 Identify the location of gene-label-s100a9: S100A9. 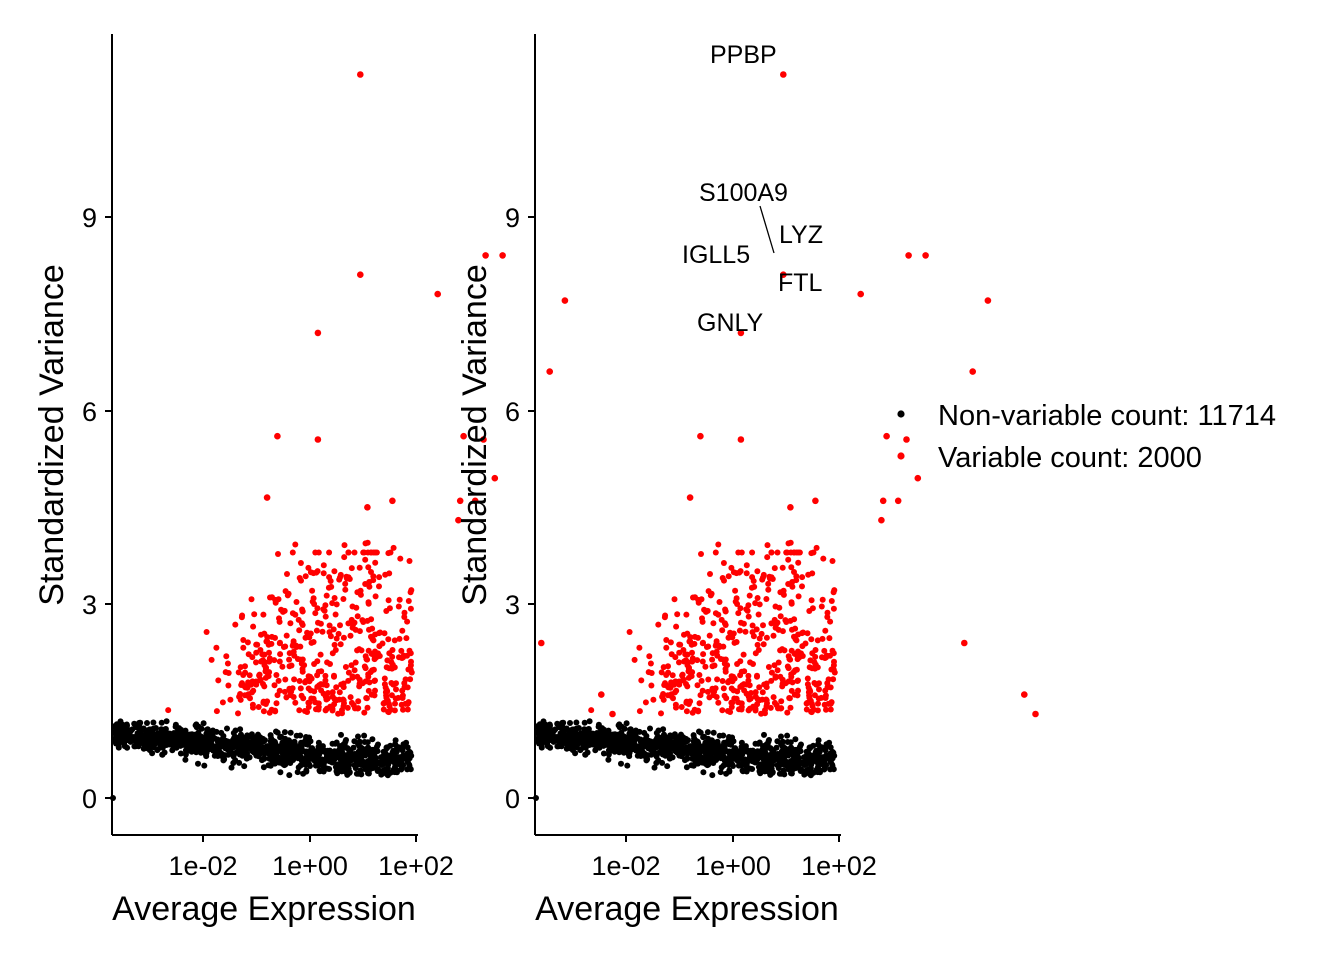
(743, 193).